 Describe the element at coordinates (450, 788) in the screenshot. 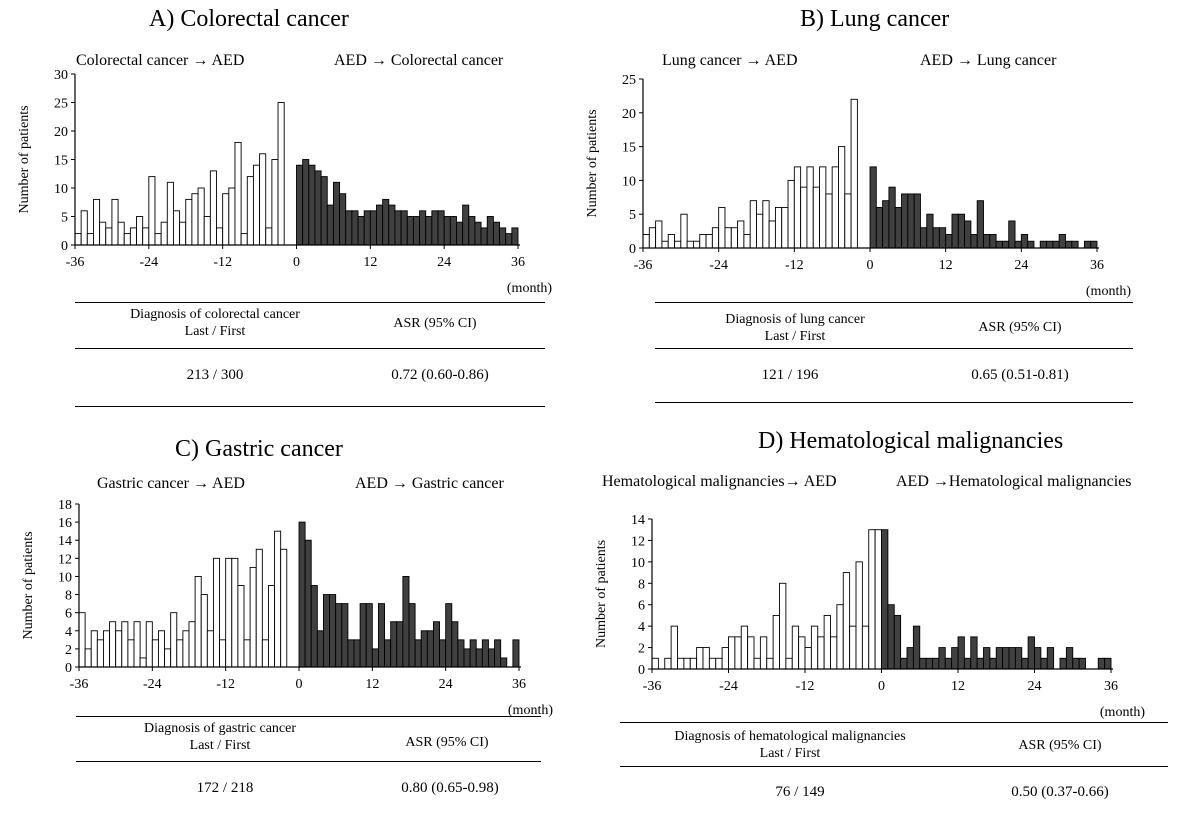

I see `table-value-asr: 0.80 (0.65-0.98)` at that location.